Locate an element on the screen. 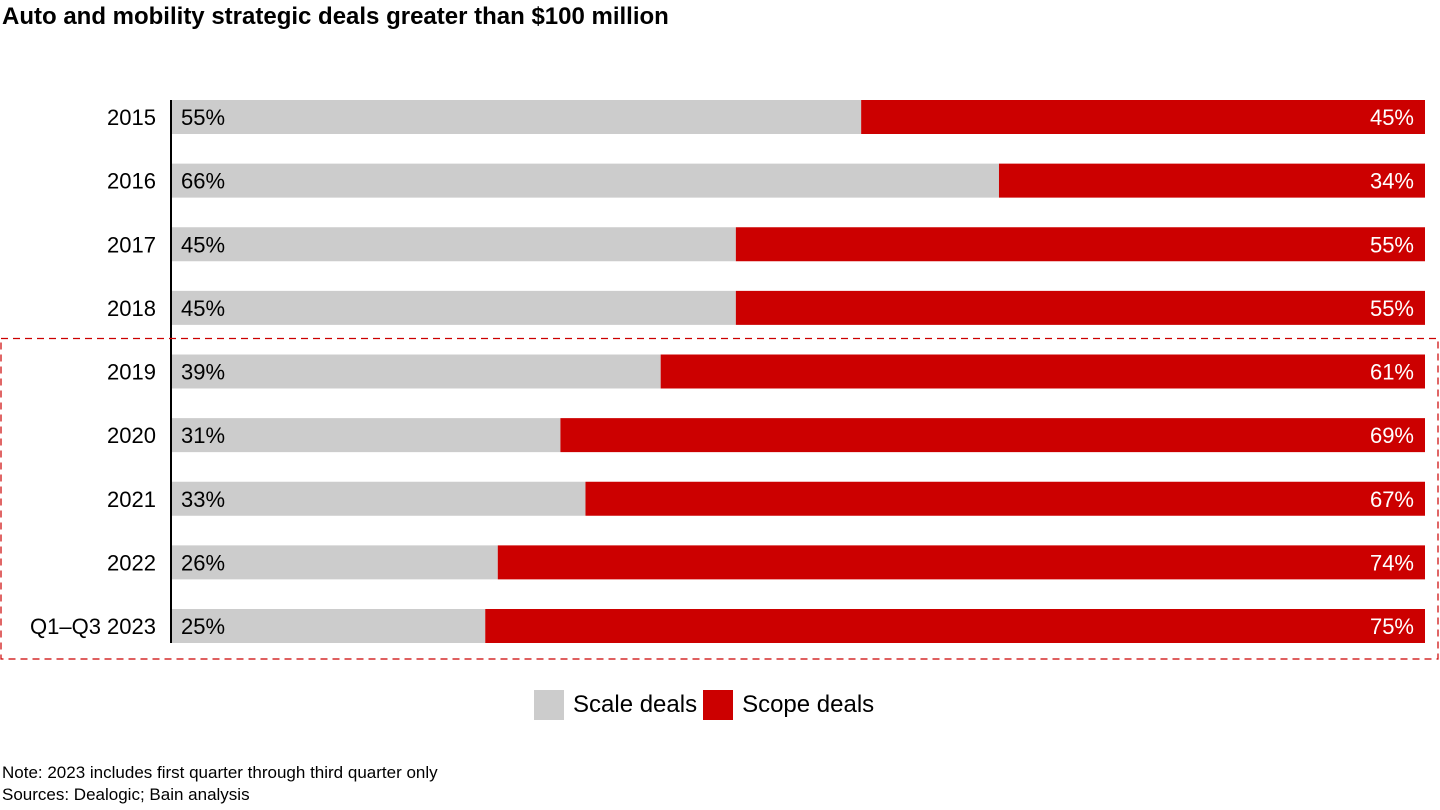  category-label-2021: 2021 is located at coordinates (131, 499).